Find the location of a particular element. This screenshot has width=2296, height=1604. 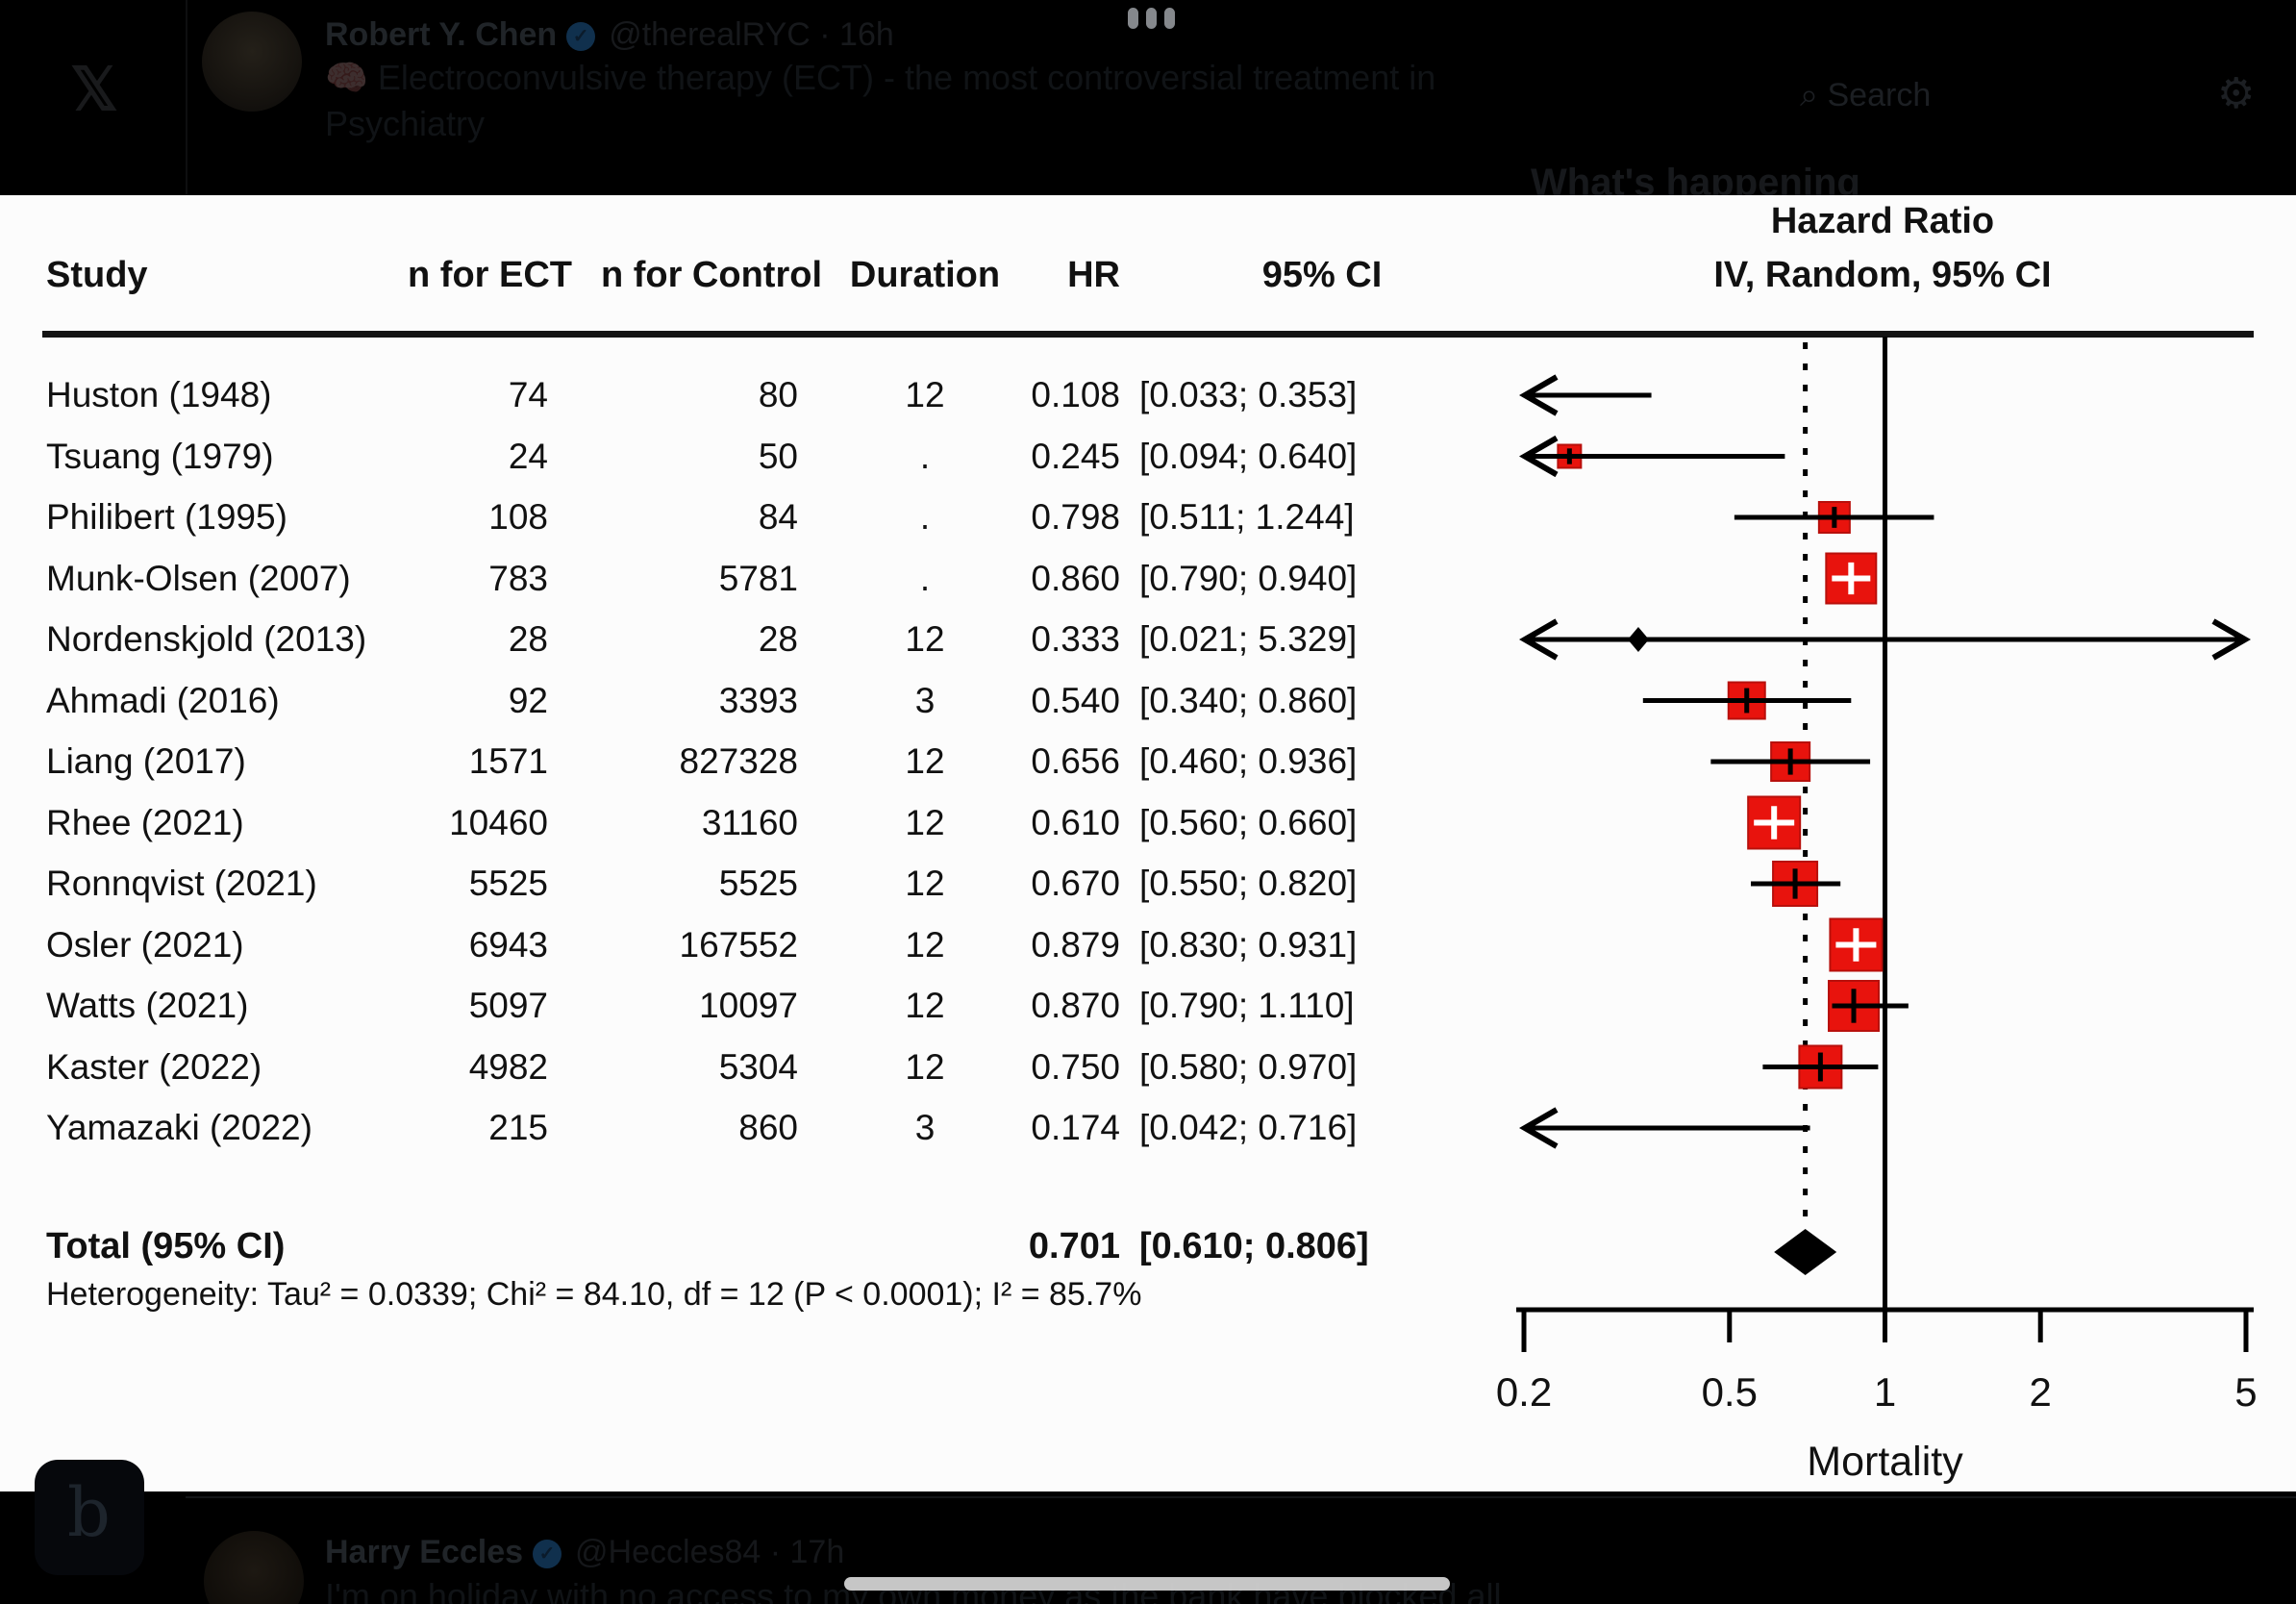

cell-duration: 3 is located at coordinates (925, 1127).